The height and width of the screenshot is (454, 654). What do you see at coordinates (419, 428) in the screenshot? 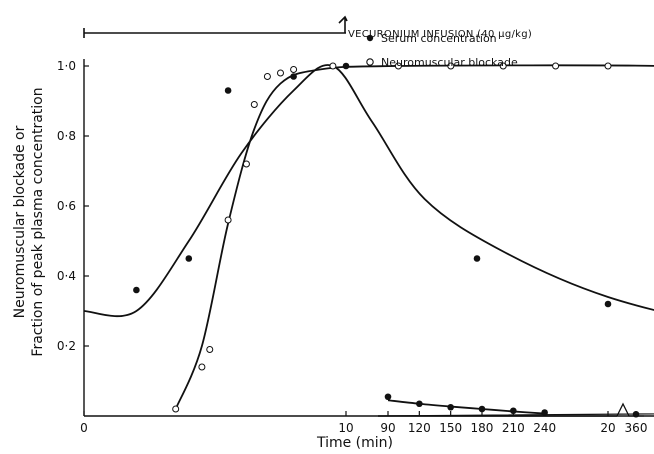
I see `x-tick-label: 120` at bounding box center [419, 428].